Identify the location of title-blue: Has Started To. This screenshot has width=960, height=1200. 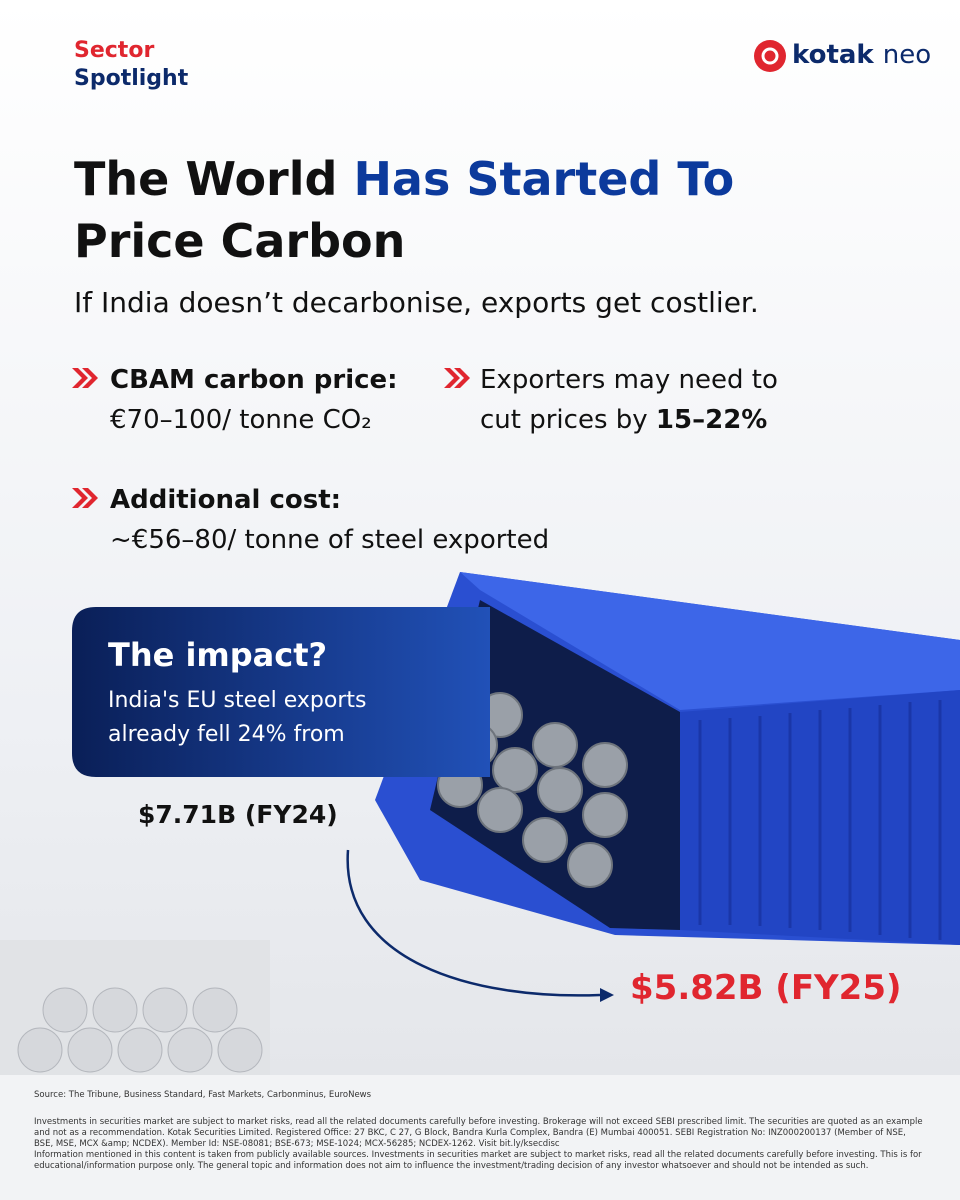
(544, 179).